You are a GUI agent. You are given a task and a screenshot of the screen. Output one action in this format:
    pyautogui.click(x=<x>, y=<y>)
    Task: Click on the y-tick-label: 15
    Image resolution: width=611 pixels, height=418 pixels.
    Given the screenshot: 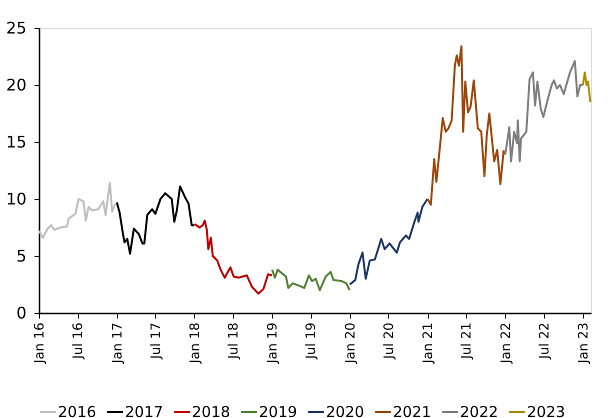 What is the action you would take?
    pyautogui.click(x=16, y=142)
    